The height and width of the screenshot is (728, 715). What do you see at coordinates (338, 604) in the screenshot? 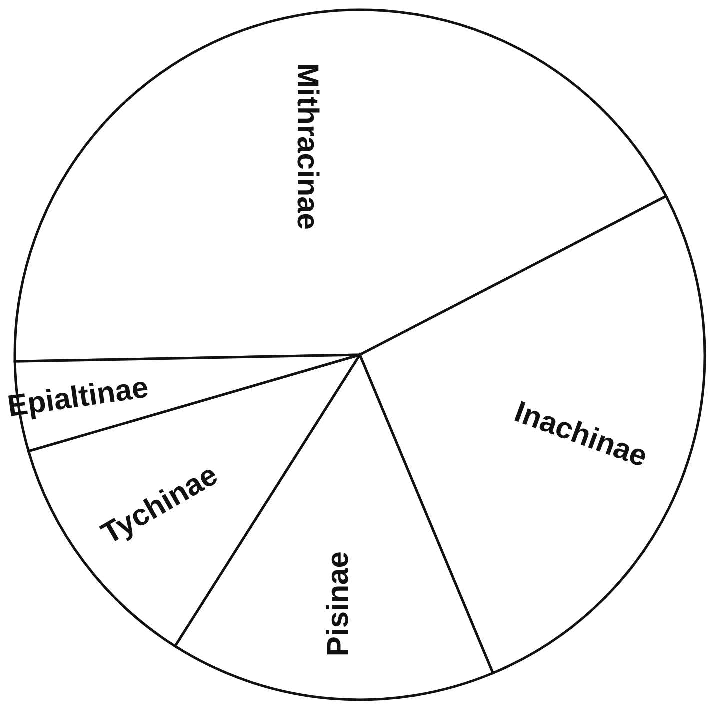
I see `slice-label: Pisinae` at bounding box center [338, 604].